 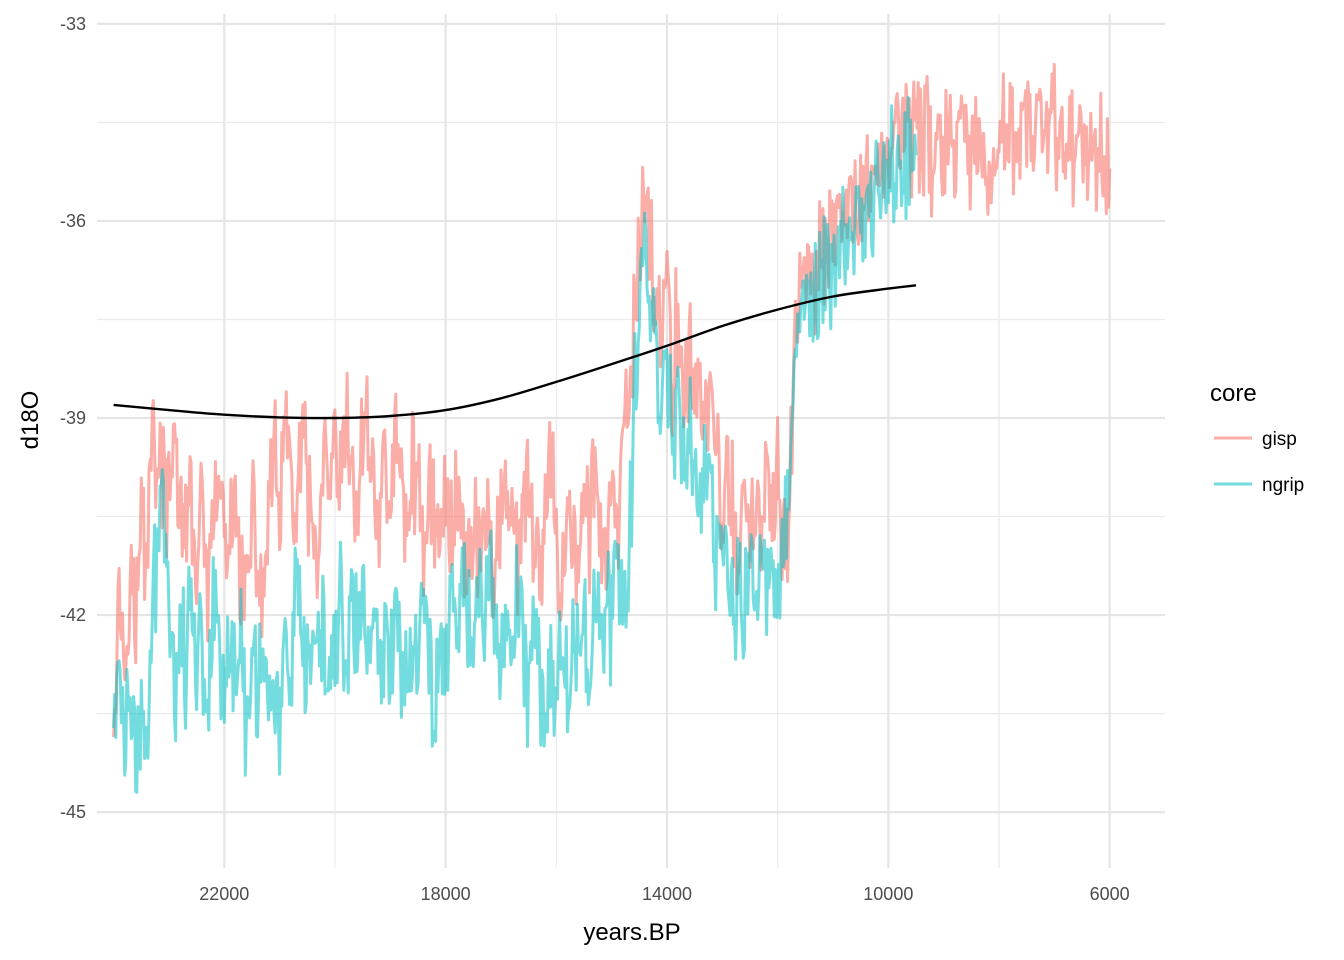 What do you see at coordinates (515, 352) in the screenshot?
I see `smooth-trend-line` at bounding box center [515, 352].